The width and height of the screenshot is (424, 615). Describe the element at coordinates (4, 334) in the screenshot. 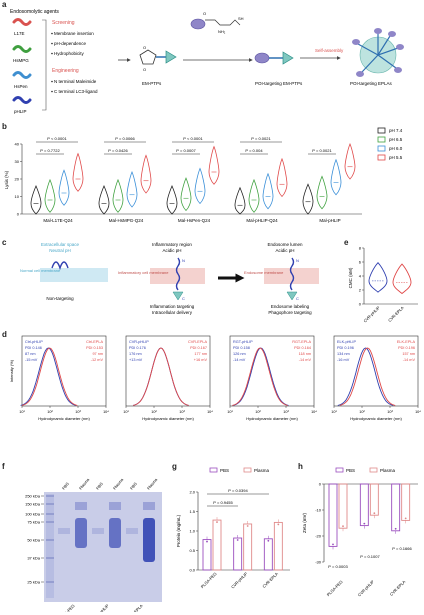

I see `panel-label-d: d` at that location.